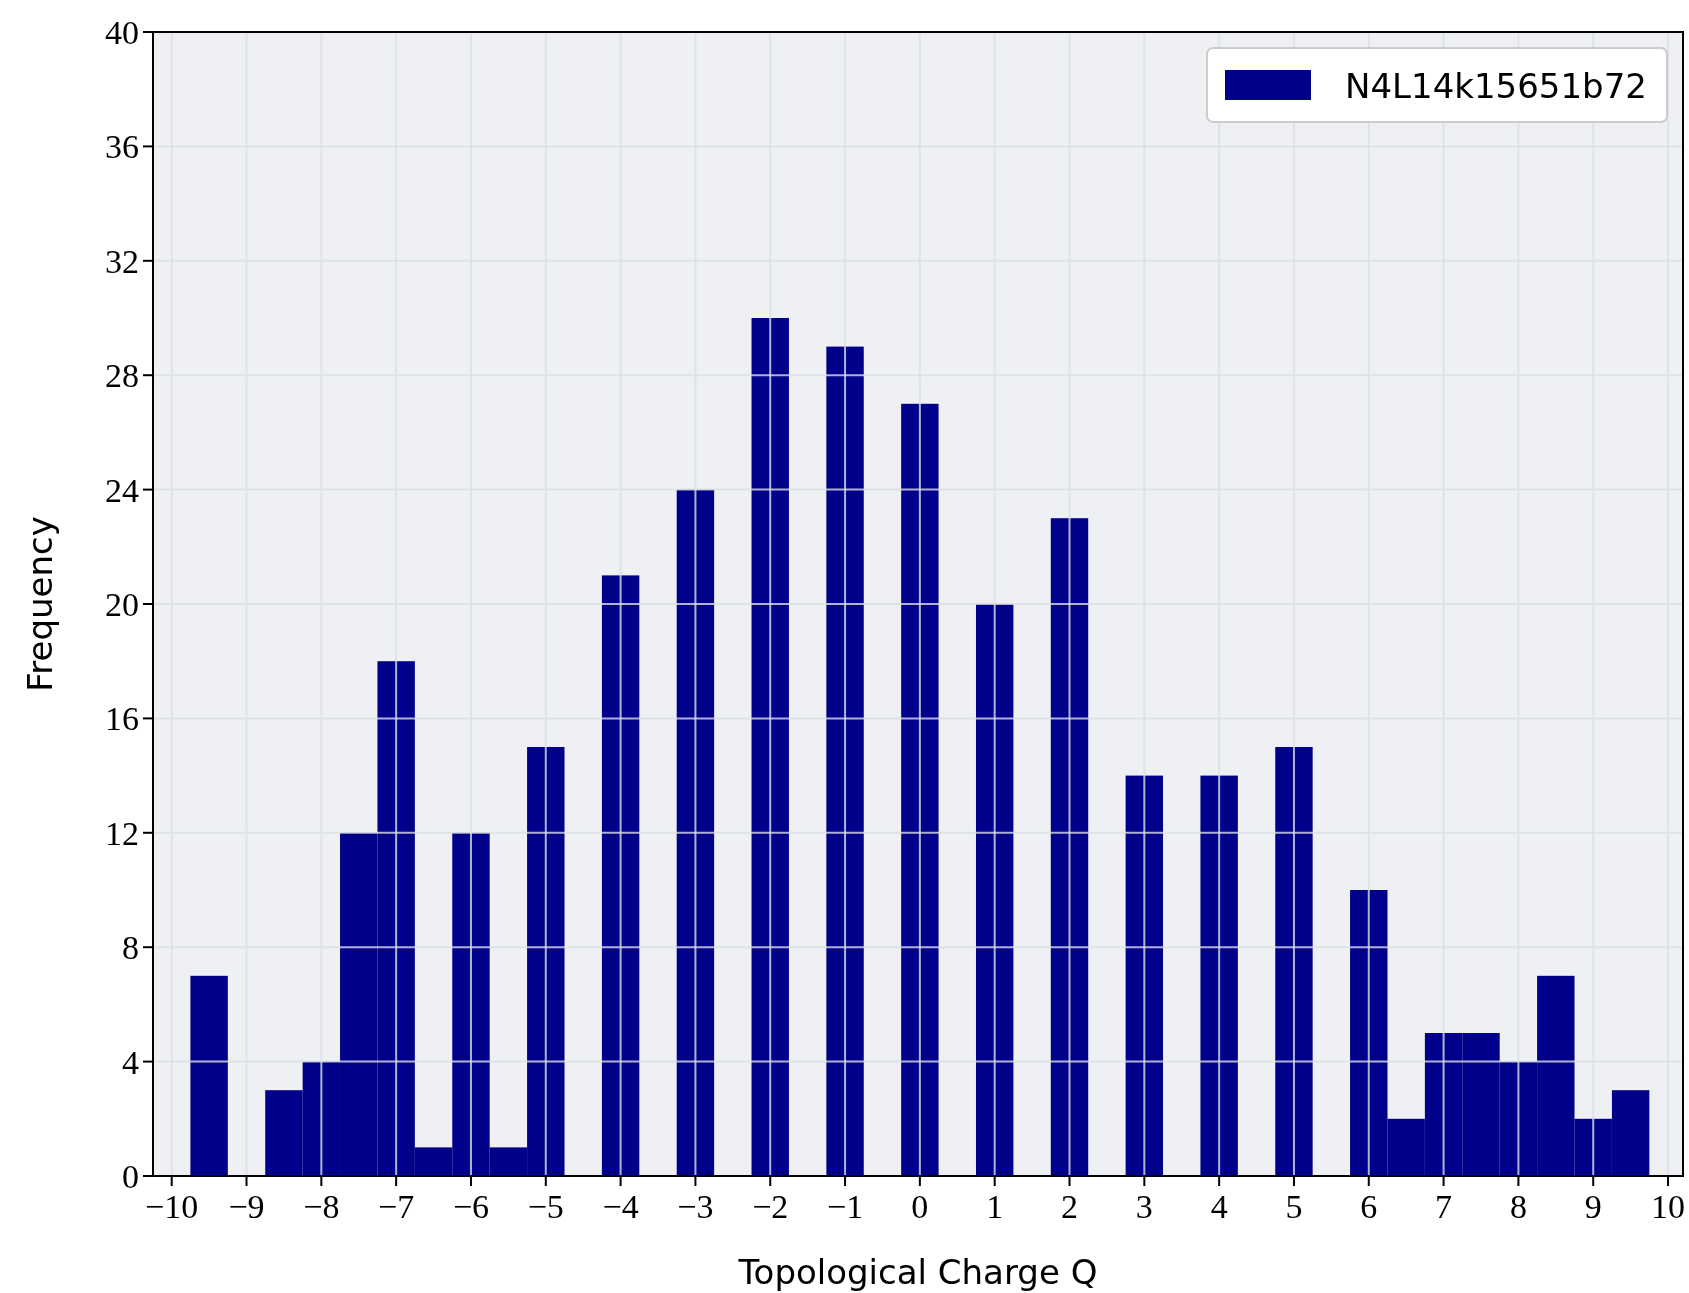 This screenshot has width=1689, height=1293. What do you see at coordinates (1294, 1206) in the screenshot?
I see `x-tick-label: 5` at bounding box center [1294, 1206].